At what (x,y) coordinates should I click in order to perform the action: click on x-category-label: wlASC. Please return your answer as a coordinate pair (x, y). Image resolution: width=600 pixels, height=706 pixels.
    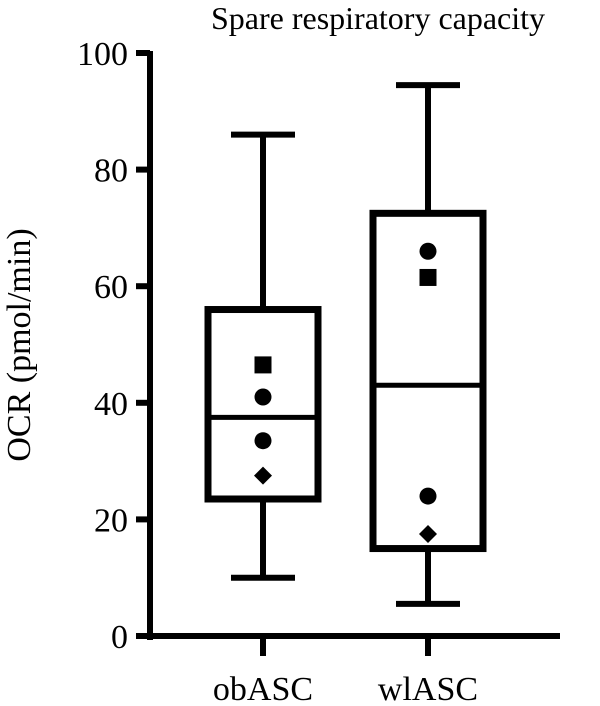
    Looking at the image, I should click on (428, 688).